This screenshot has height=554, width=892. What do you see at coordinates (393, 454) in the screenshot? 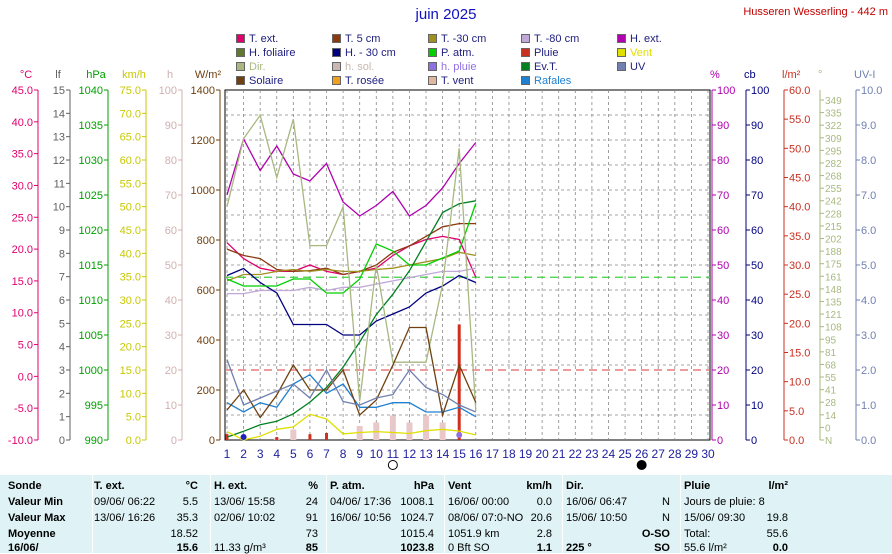
I see `x-tick-label: 11` at bounding box center [393, 454].